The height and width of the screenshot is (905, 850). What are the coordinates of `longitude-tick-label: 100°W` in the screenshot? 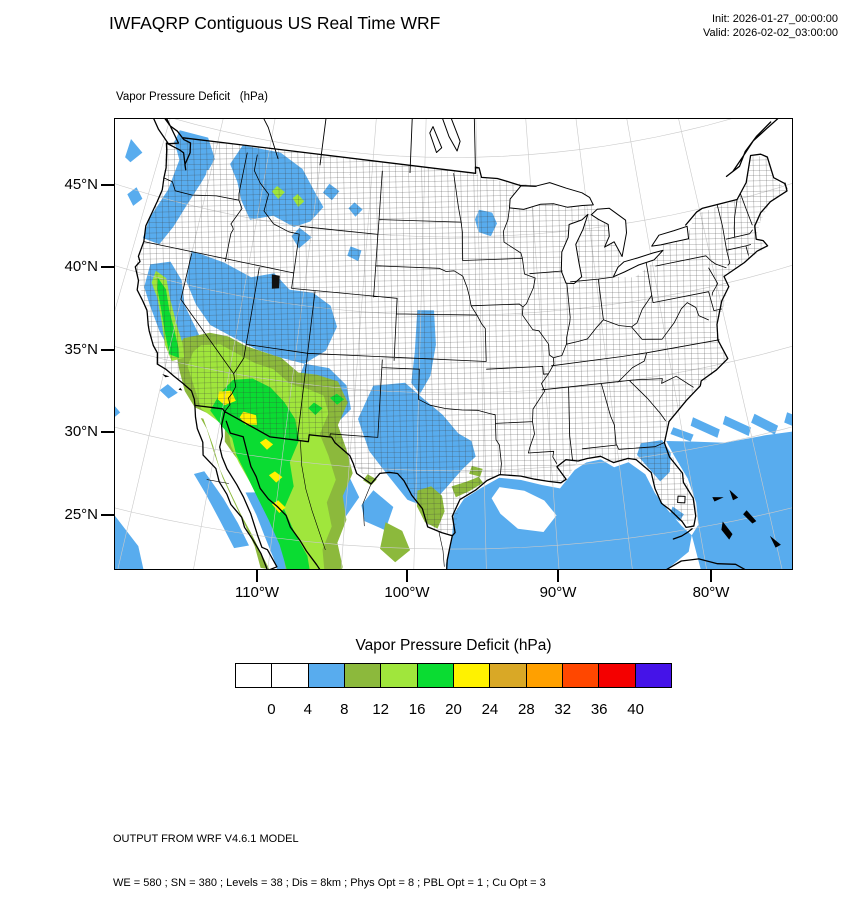 It's located at (407, 592).